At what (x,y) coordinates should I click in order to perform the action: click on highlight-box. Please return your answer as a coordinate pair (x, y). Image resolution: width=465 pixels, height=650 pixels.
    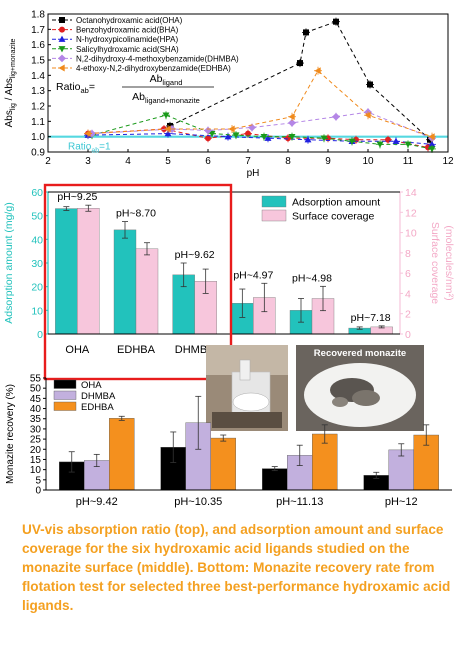
    Looking at the image, I should click on (138, 282).